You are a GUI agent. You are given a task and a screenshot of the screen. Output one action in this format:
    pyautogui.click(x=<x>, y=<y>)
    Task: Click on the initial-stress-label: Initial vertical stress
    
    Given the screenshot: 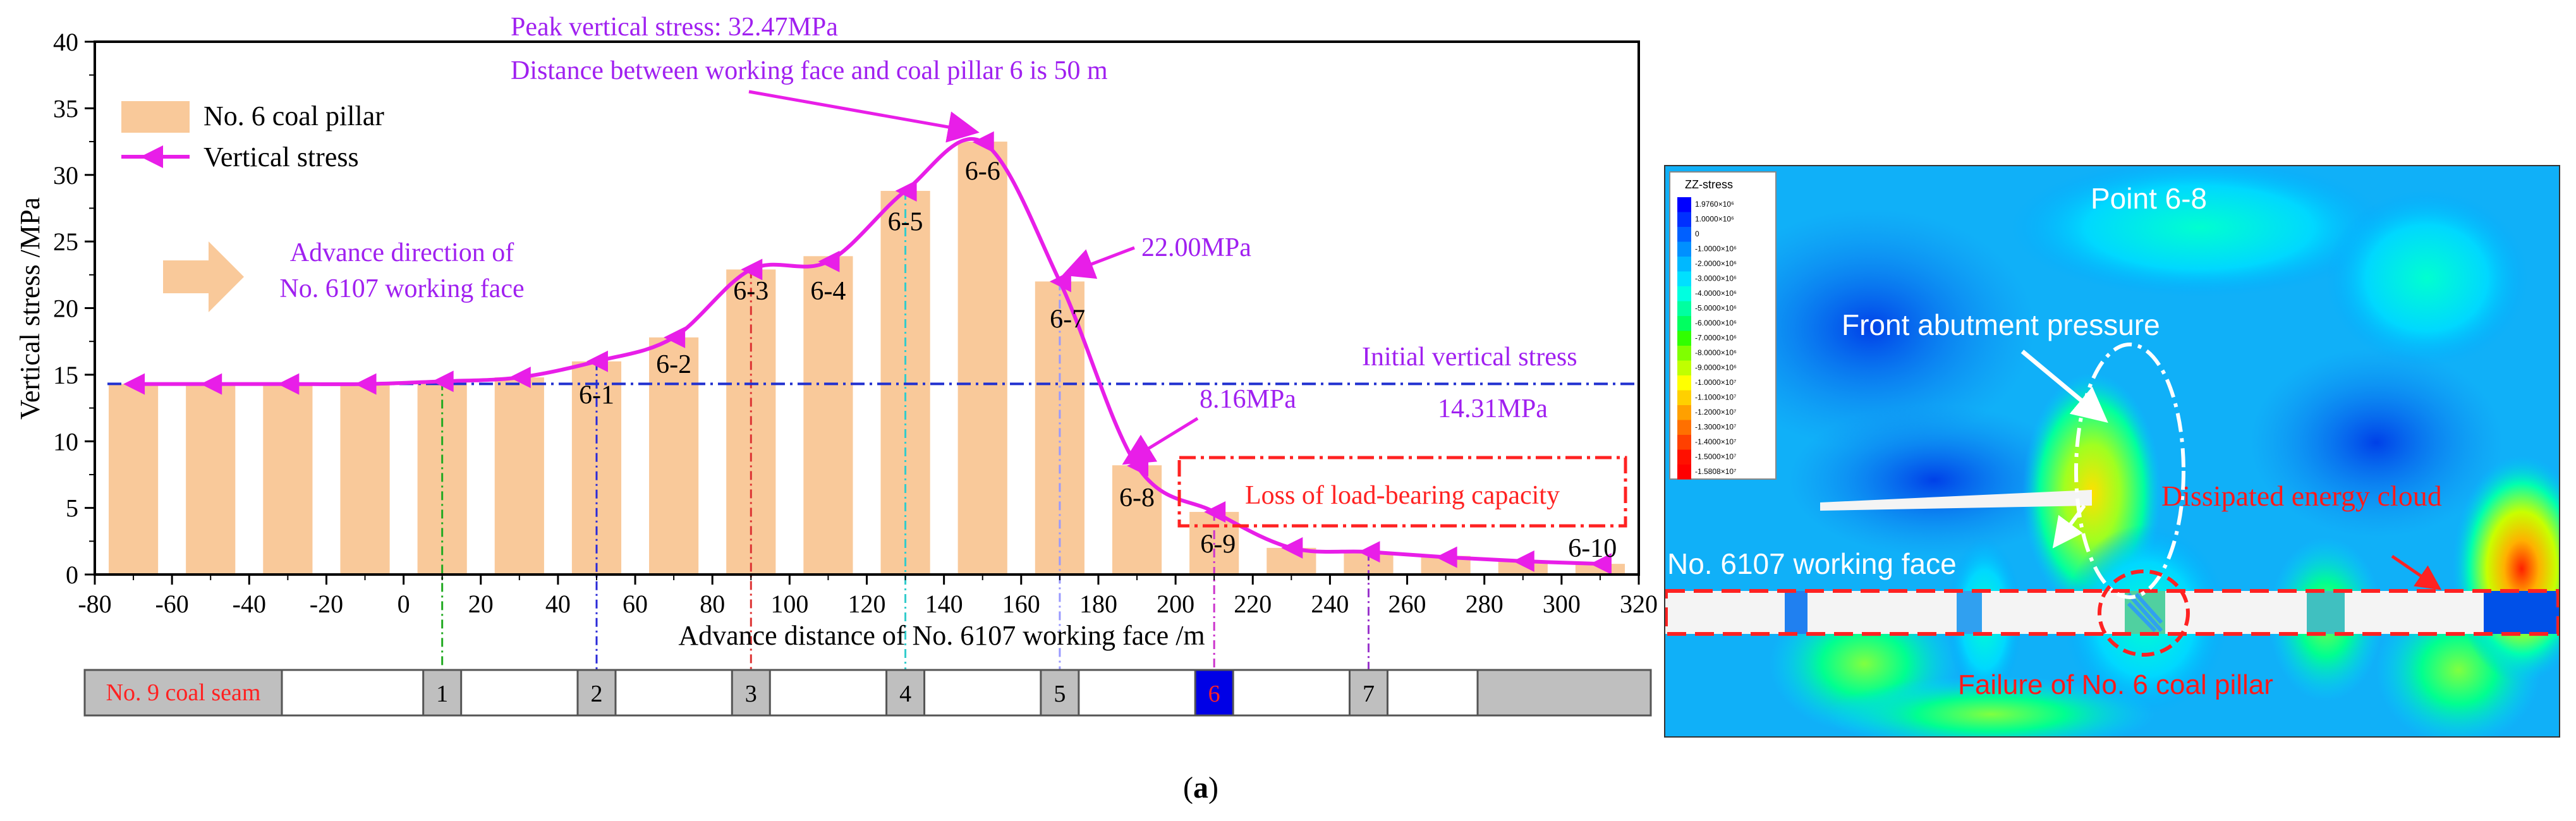 What is the action you would take?
    pyautogui.click(x=1469, y=357)
    